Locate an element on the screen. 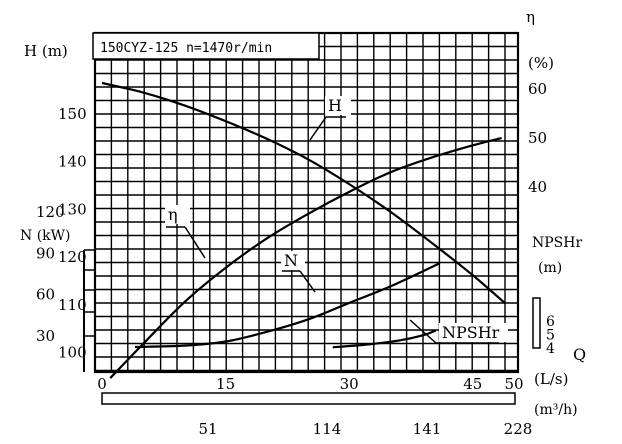  h-curve-label-bg is located at coordinates (338, 105).